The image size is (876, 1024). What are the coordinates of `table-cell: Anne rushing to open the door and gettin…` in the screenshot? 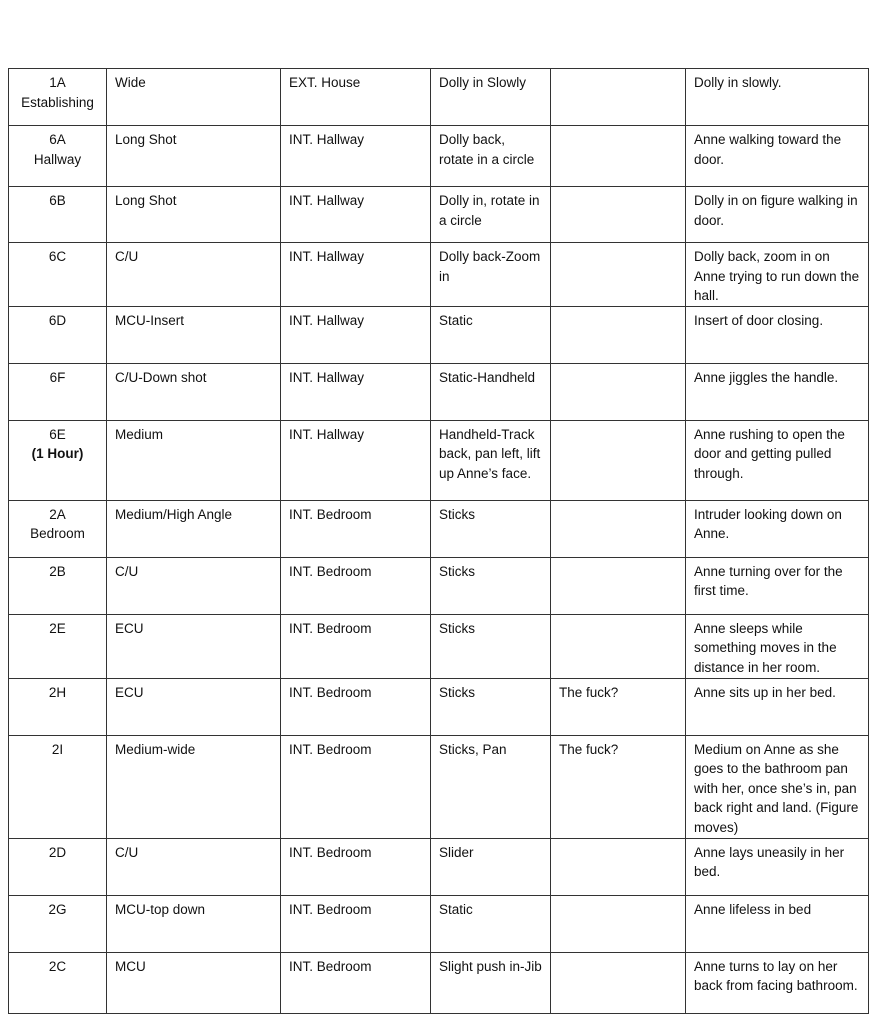 It's located at (777, 460).